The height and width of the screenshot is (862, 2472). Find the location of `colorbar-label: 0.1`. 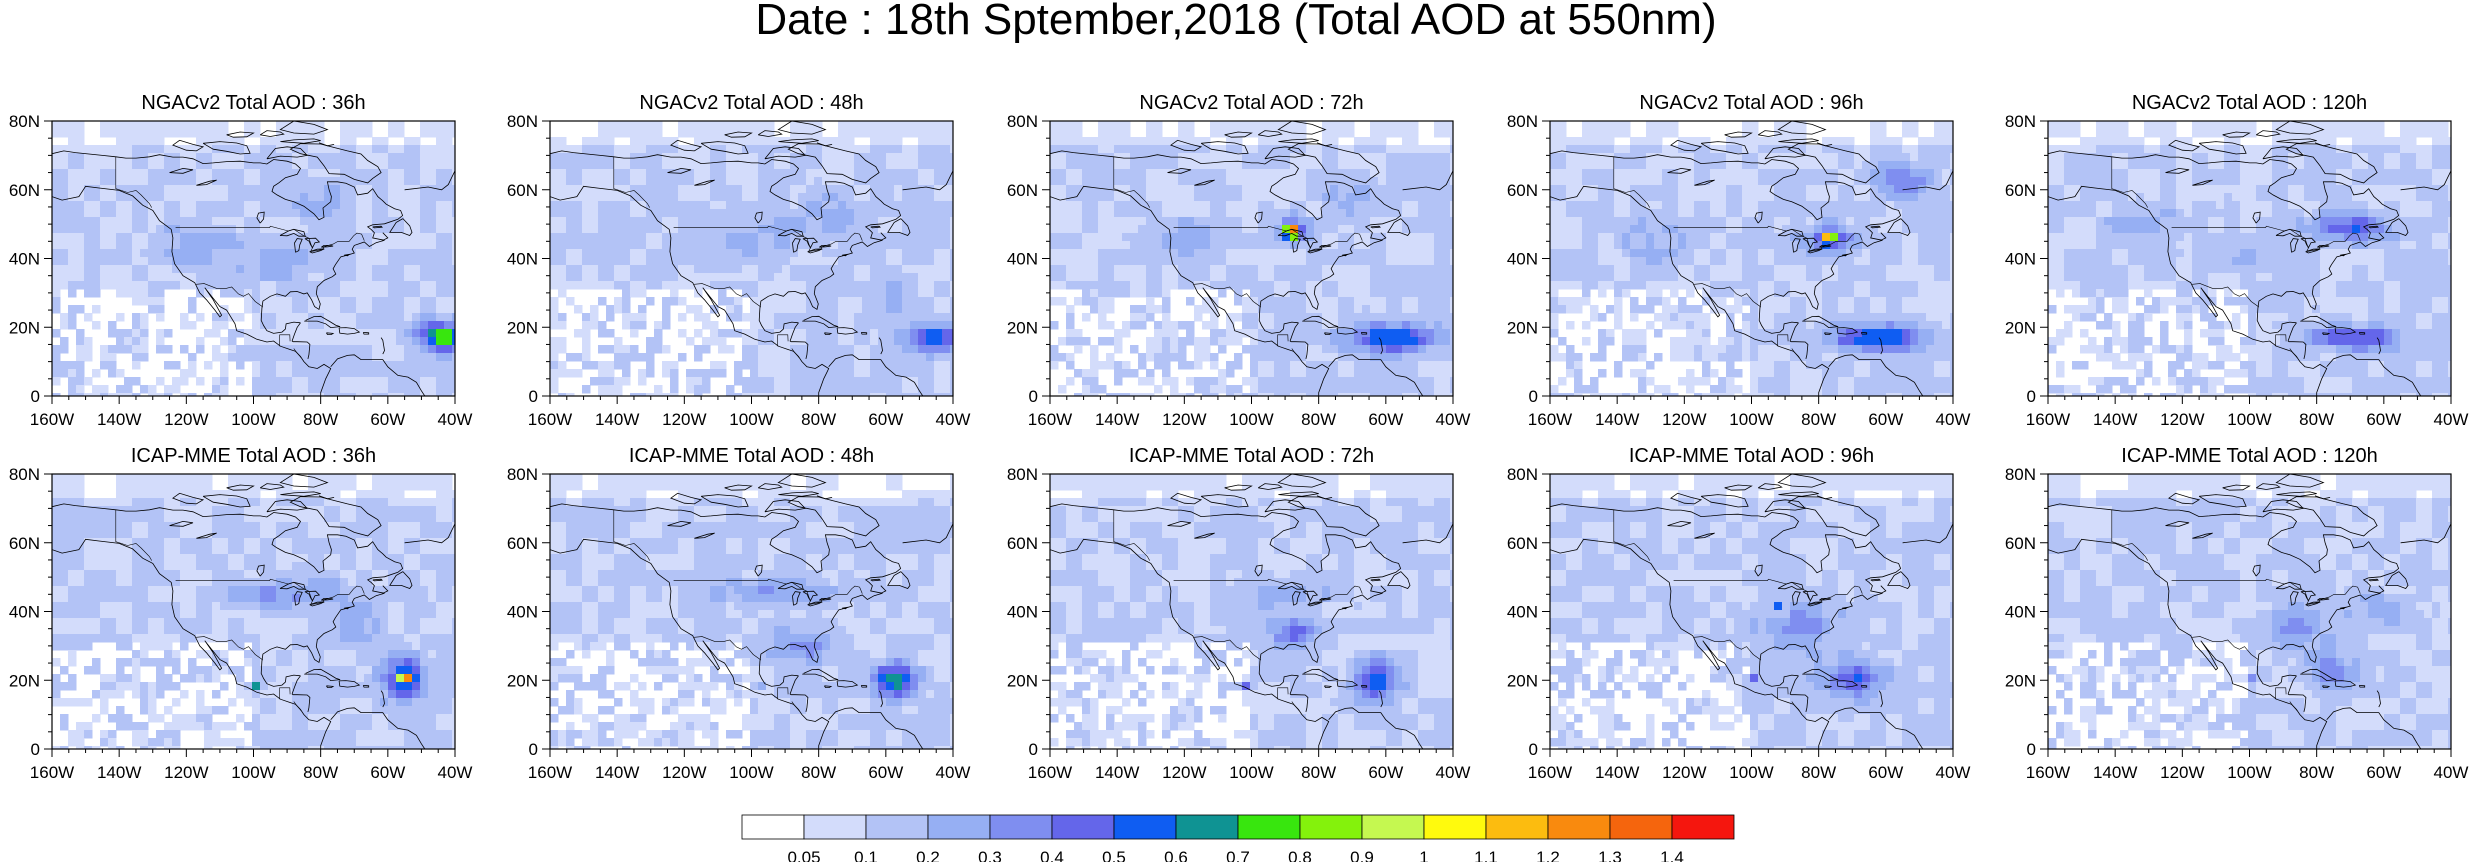

colorbar-label: 0.1 is located at coordinates (866, 855).